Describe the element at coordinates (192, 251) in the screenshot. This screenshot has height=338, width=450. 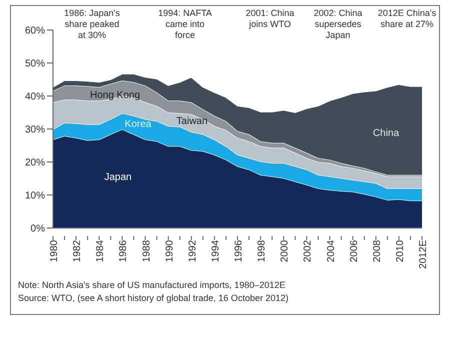
I see `x-tick-label: 1992` at that location.